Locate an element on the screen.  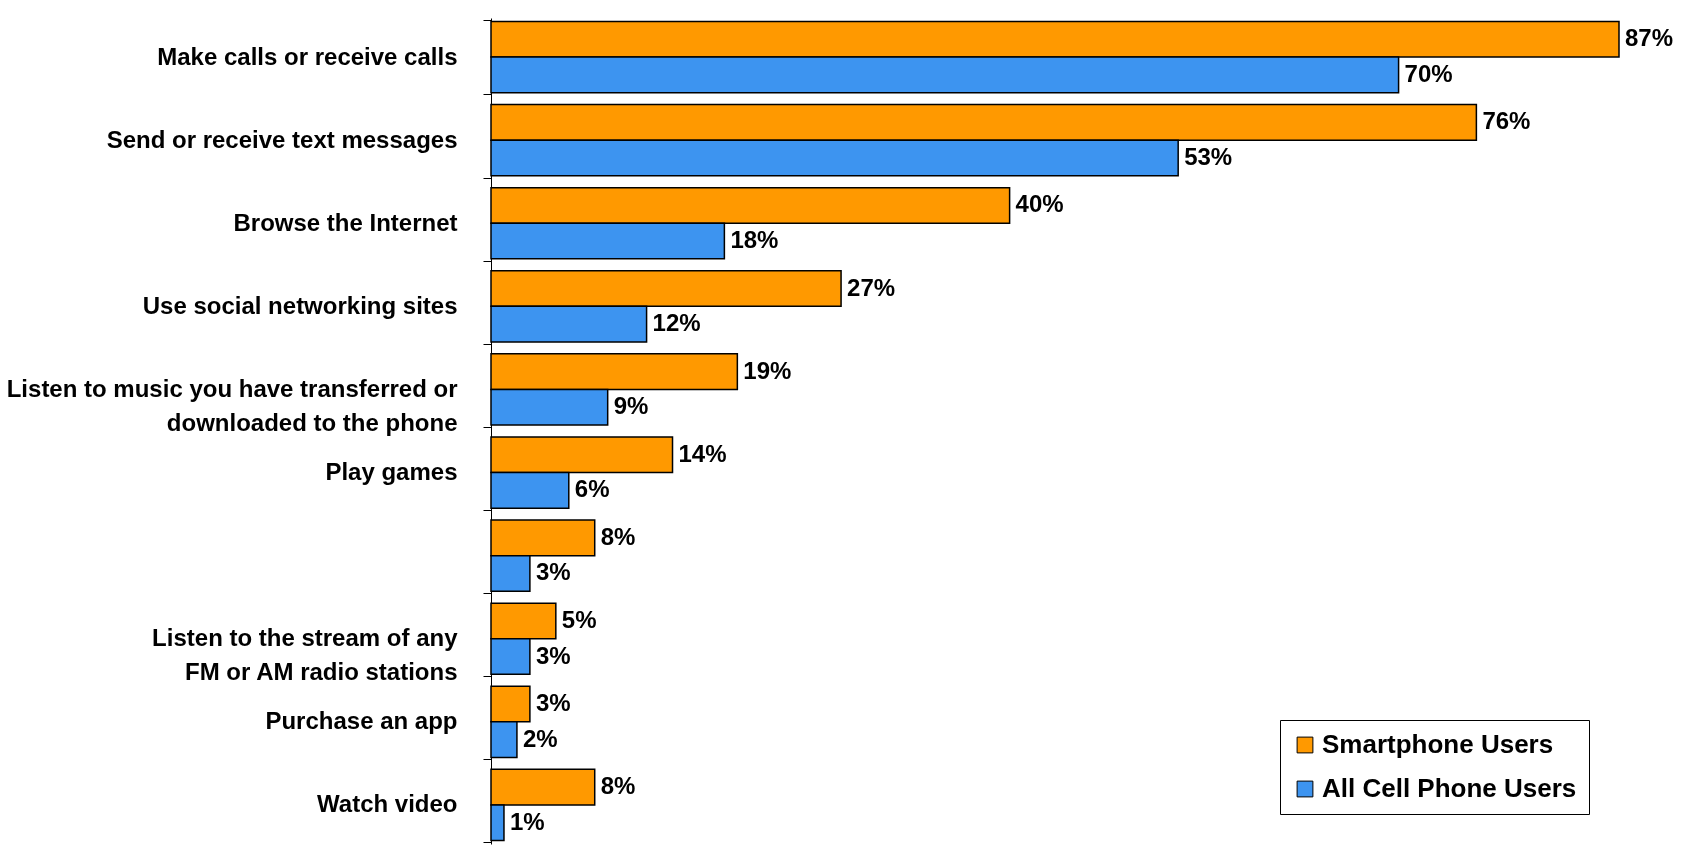
y-tick-label: Listen to music you have transferred or downloaded to the phone is located at coordinates (232, 405).